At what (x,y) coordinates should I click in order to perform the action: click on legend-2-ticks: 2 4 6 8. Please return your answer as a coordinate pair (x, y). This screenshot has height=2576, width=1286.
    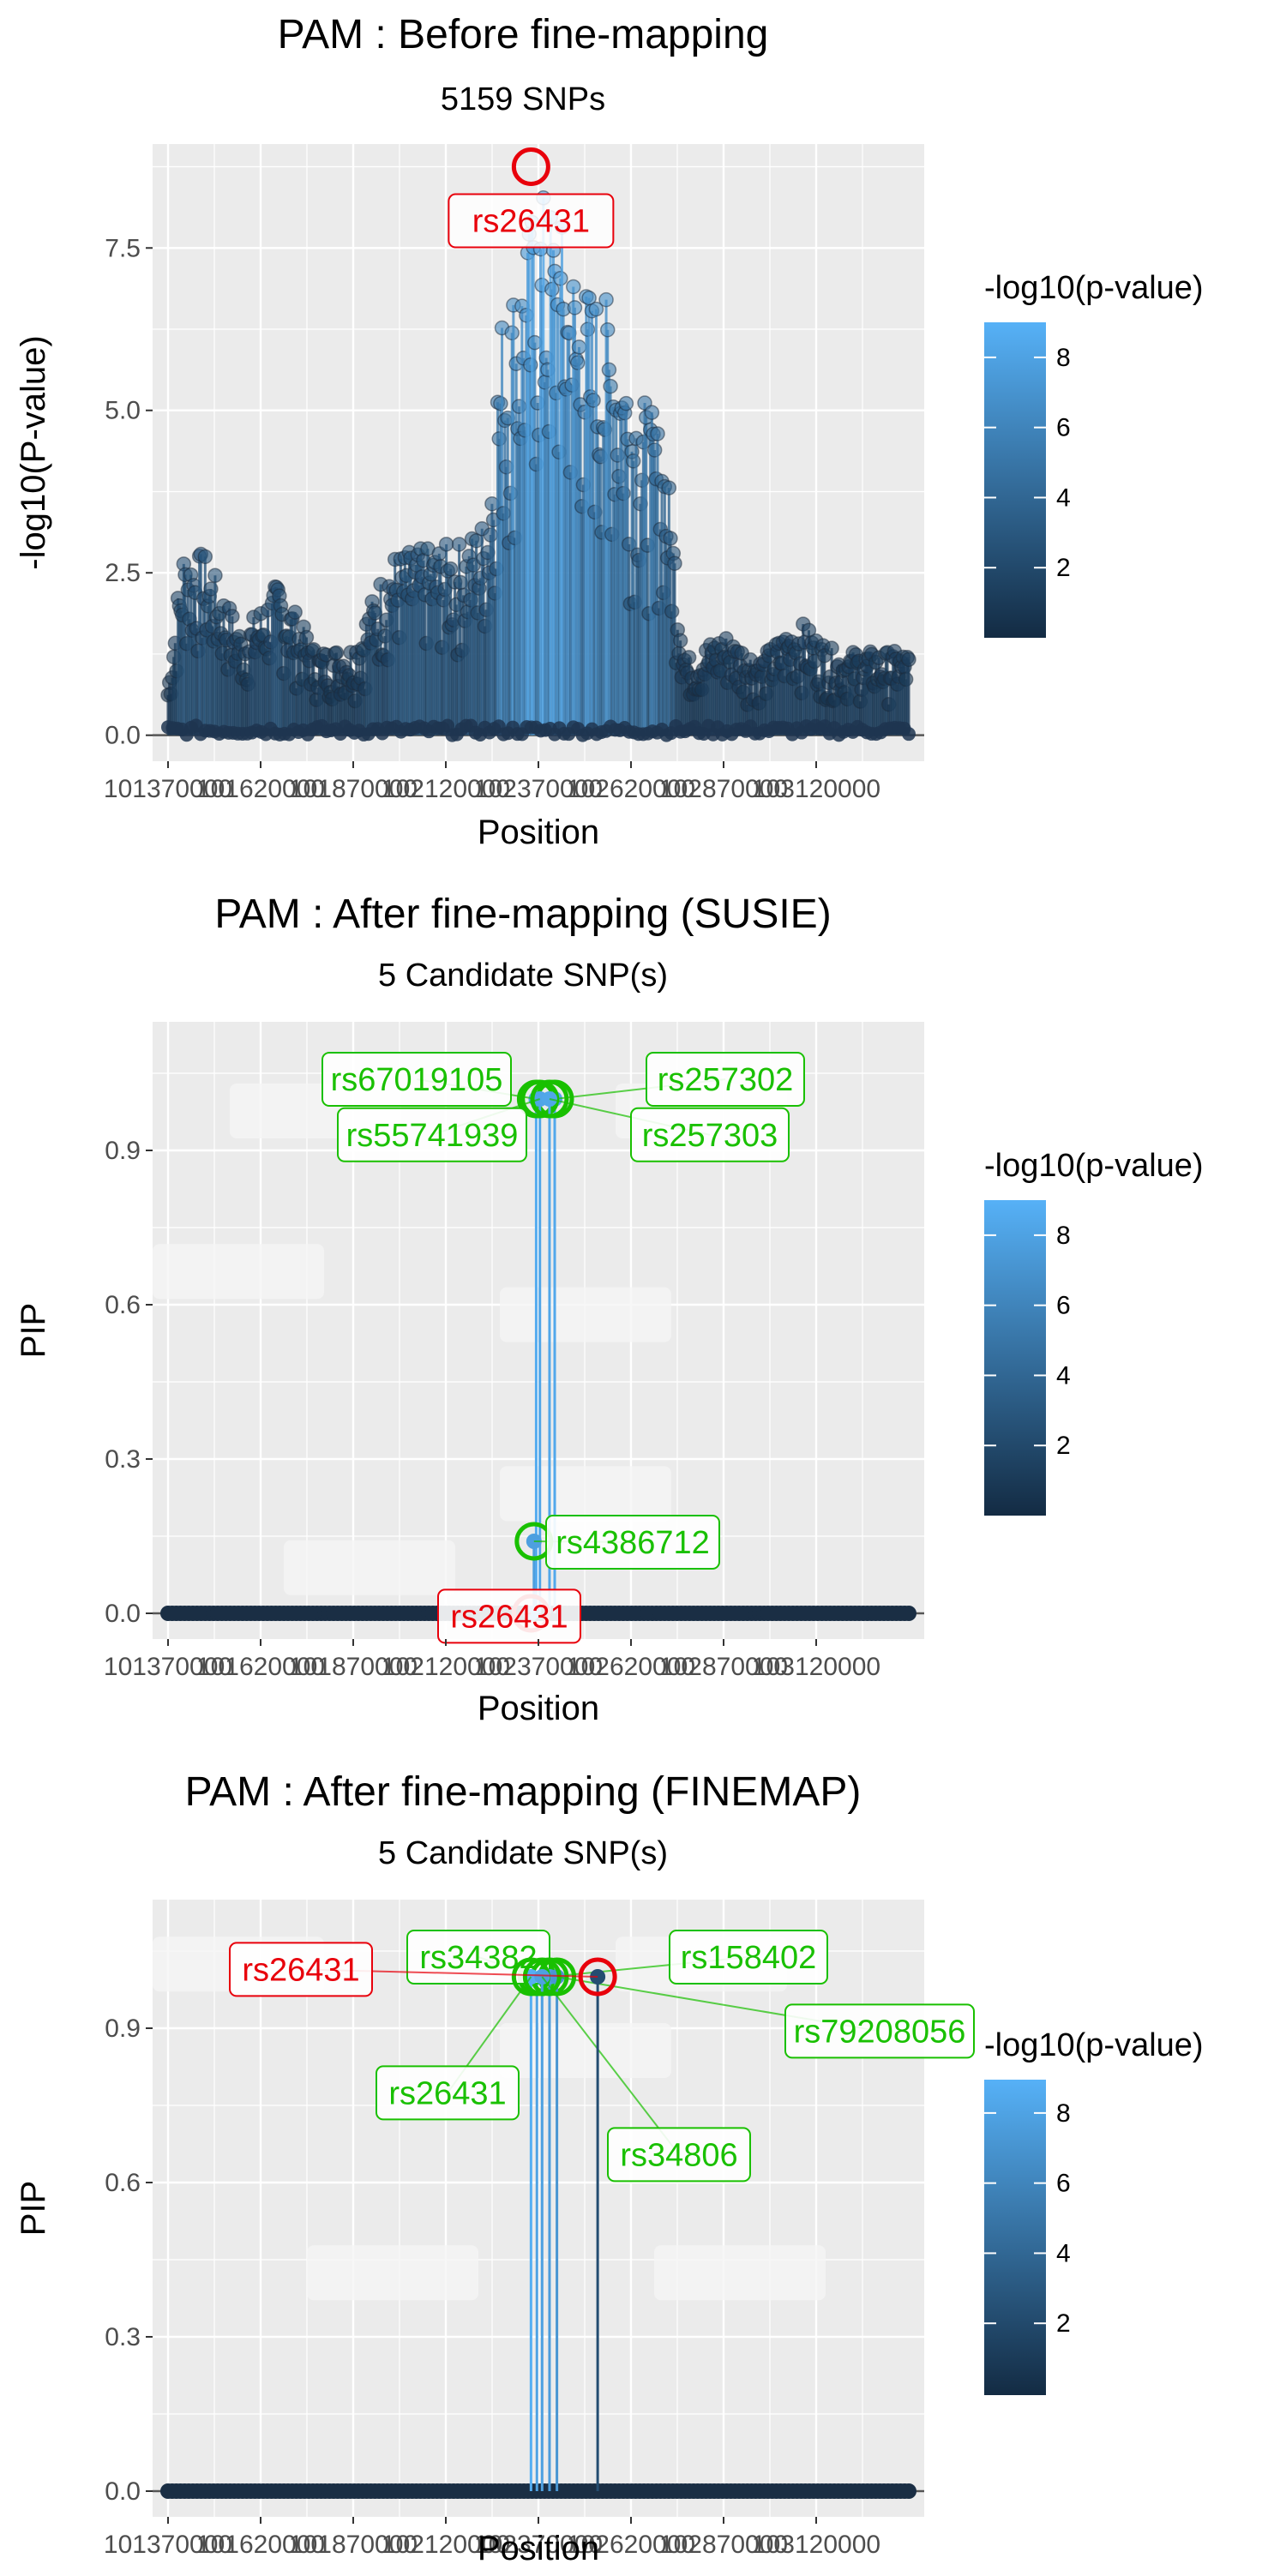
    Looking at the image, I should click on (1027, 1341).